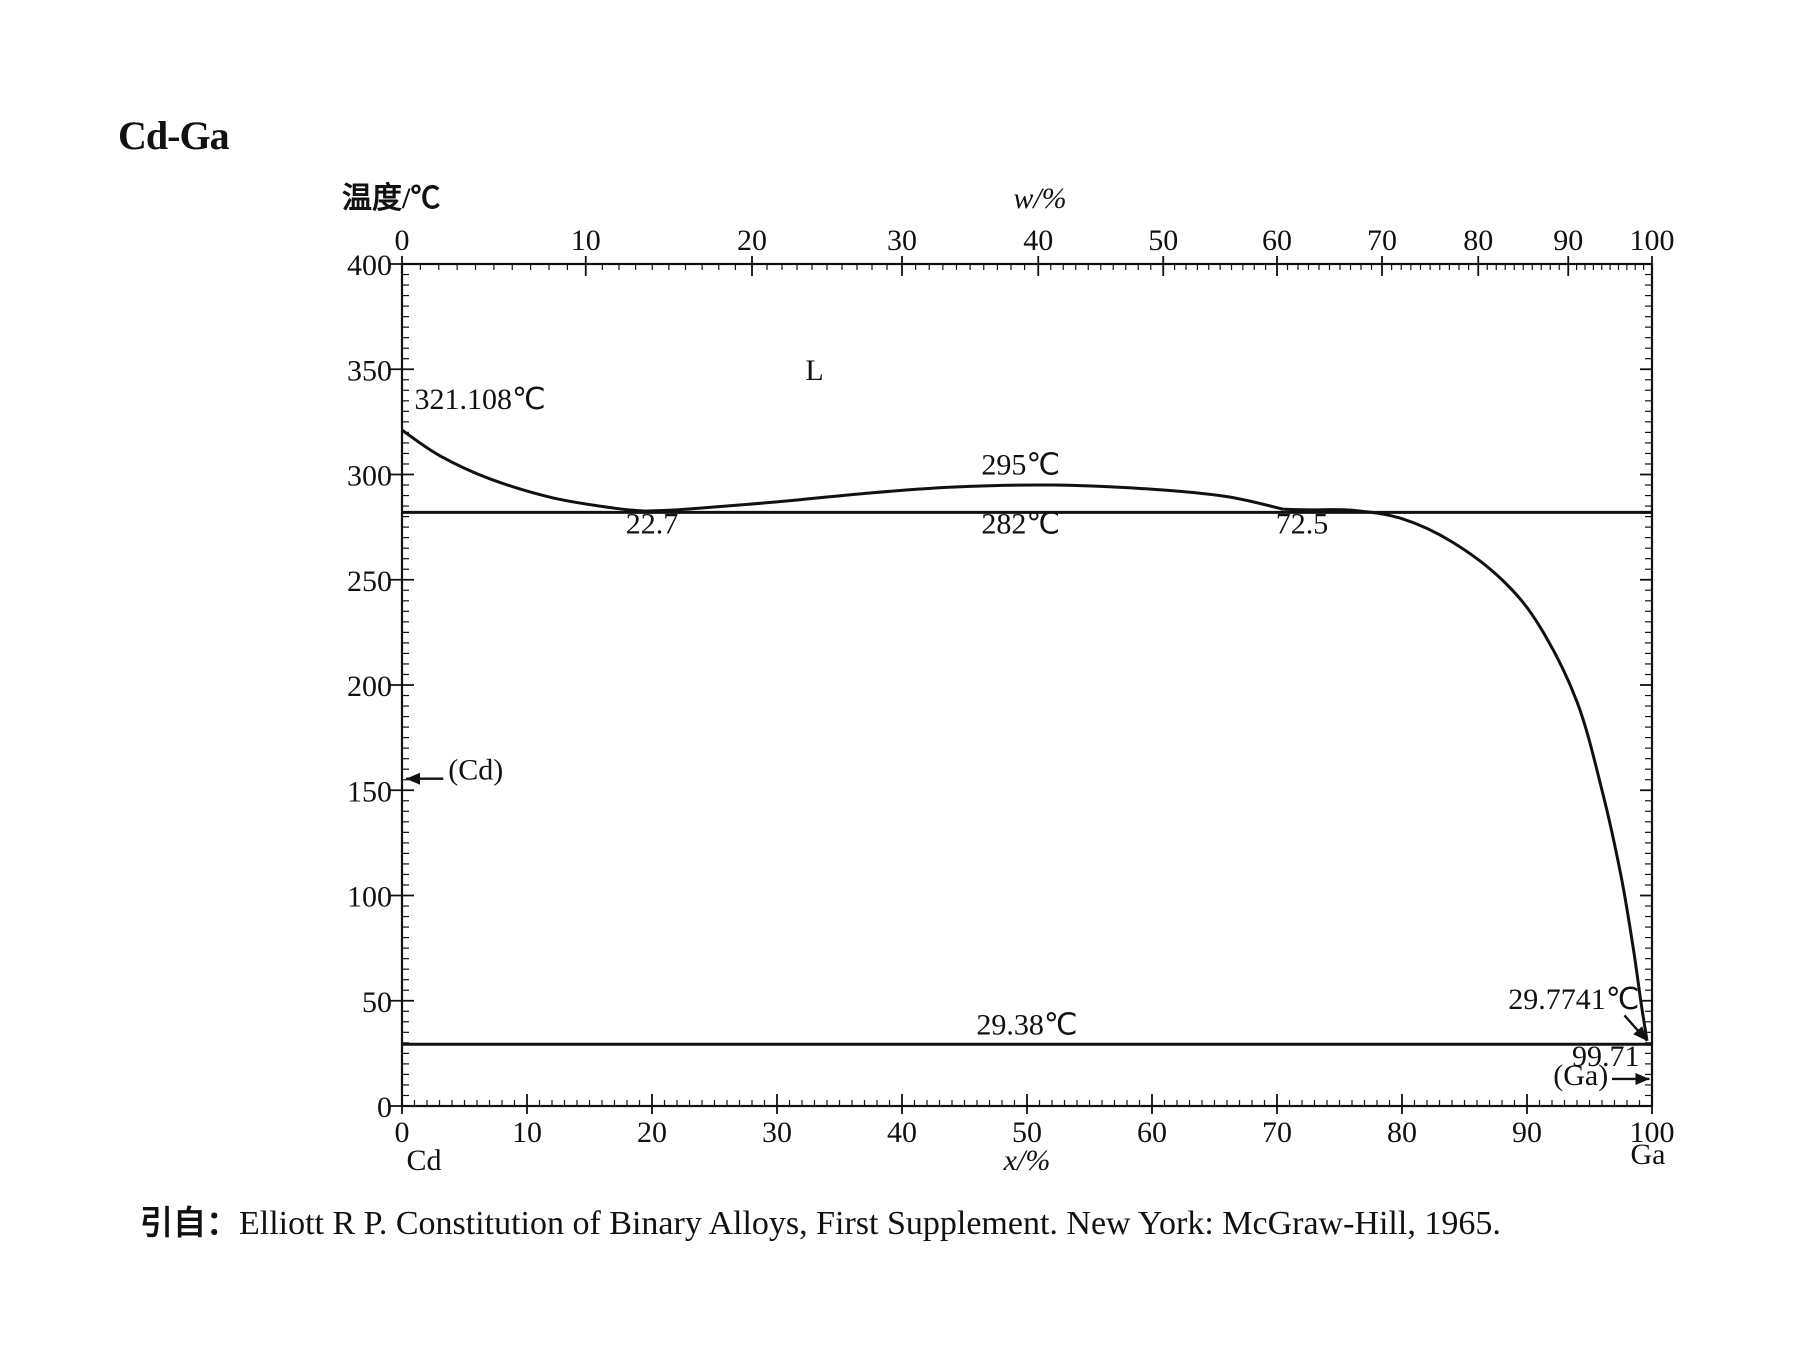  Describe the element at coordinates (377, 1002) in the screenshot. I see `y-tick-label: 50` at that location.